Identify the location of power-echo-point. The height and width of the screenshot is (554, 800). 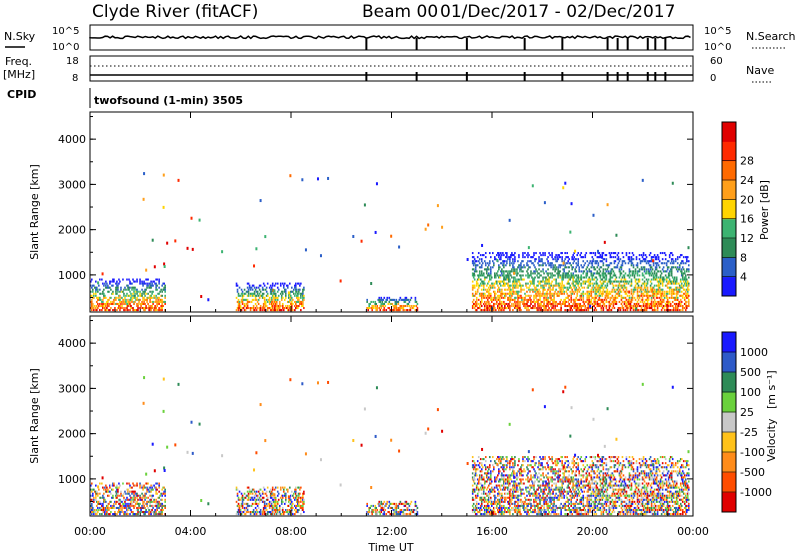
(497, 260).